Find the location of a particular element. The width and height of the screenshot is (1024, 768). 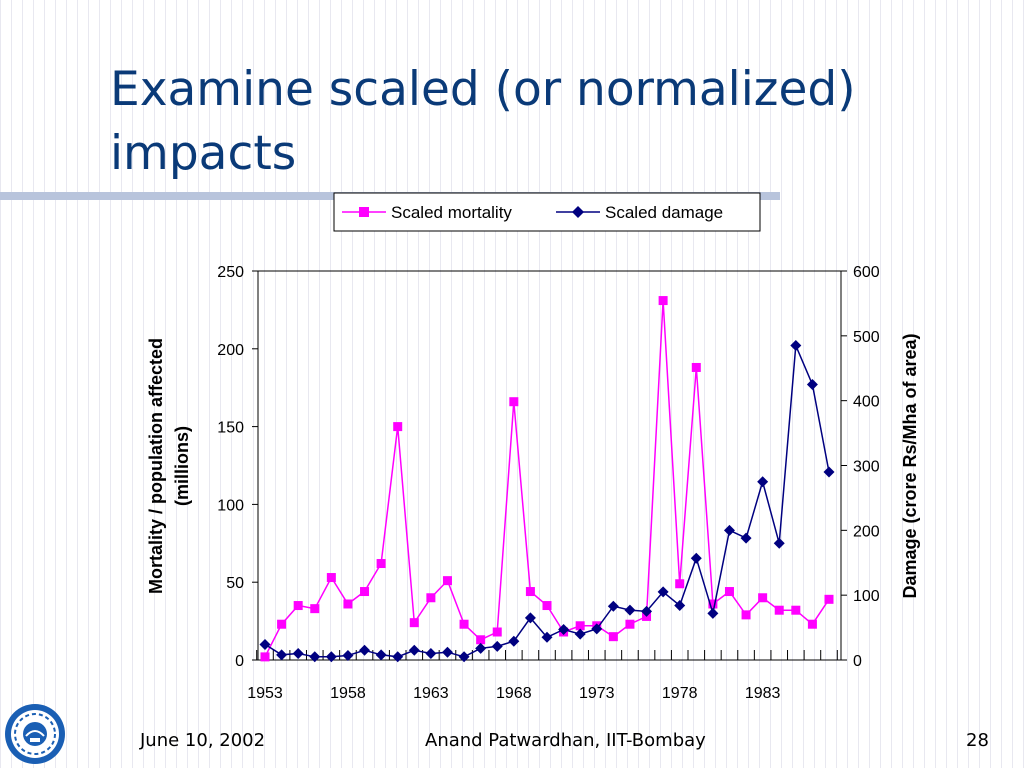

legend-label-scaled-mortality: Scaled mortality is located at coordinates (451, 212).